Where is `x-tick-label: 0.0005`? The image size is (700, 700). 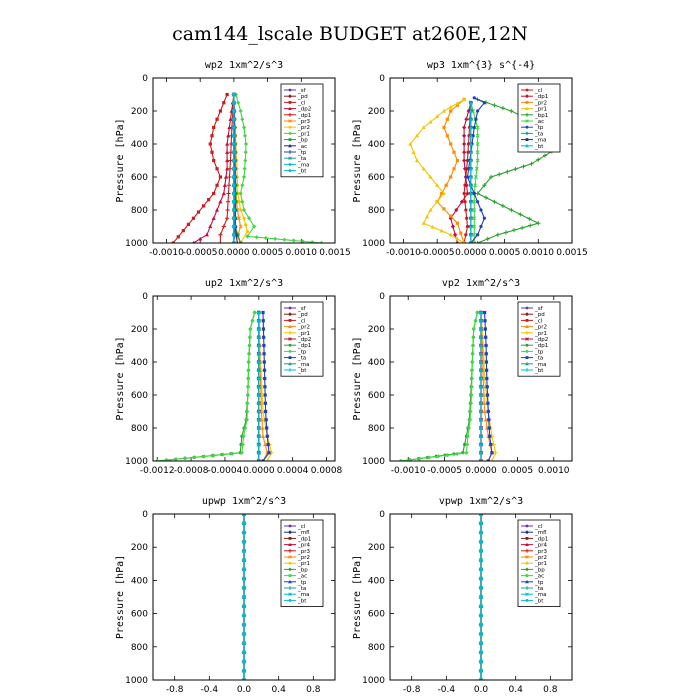 x-tick-label: 0.0005 is located at coordinates (505, 253).